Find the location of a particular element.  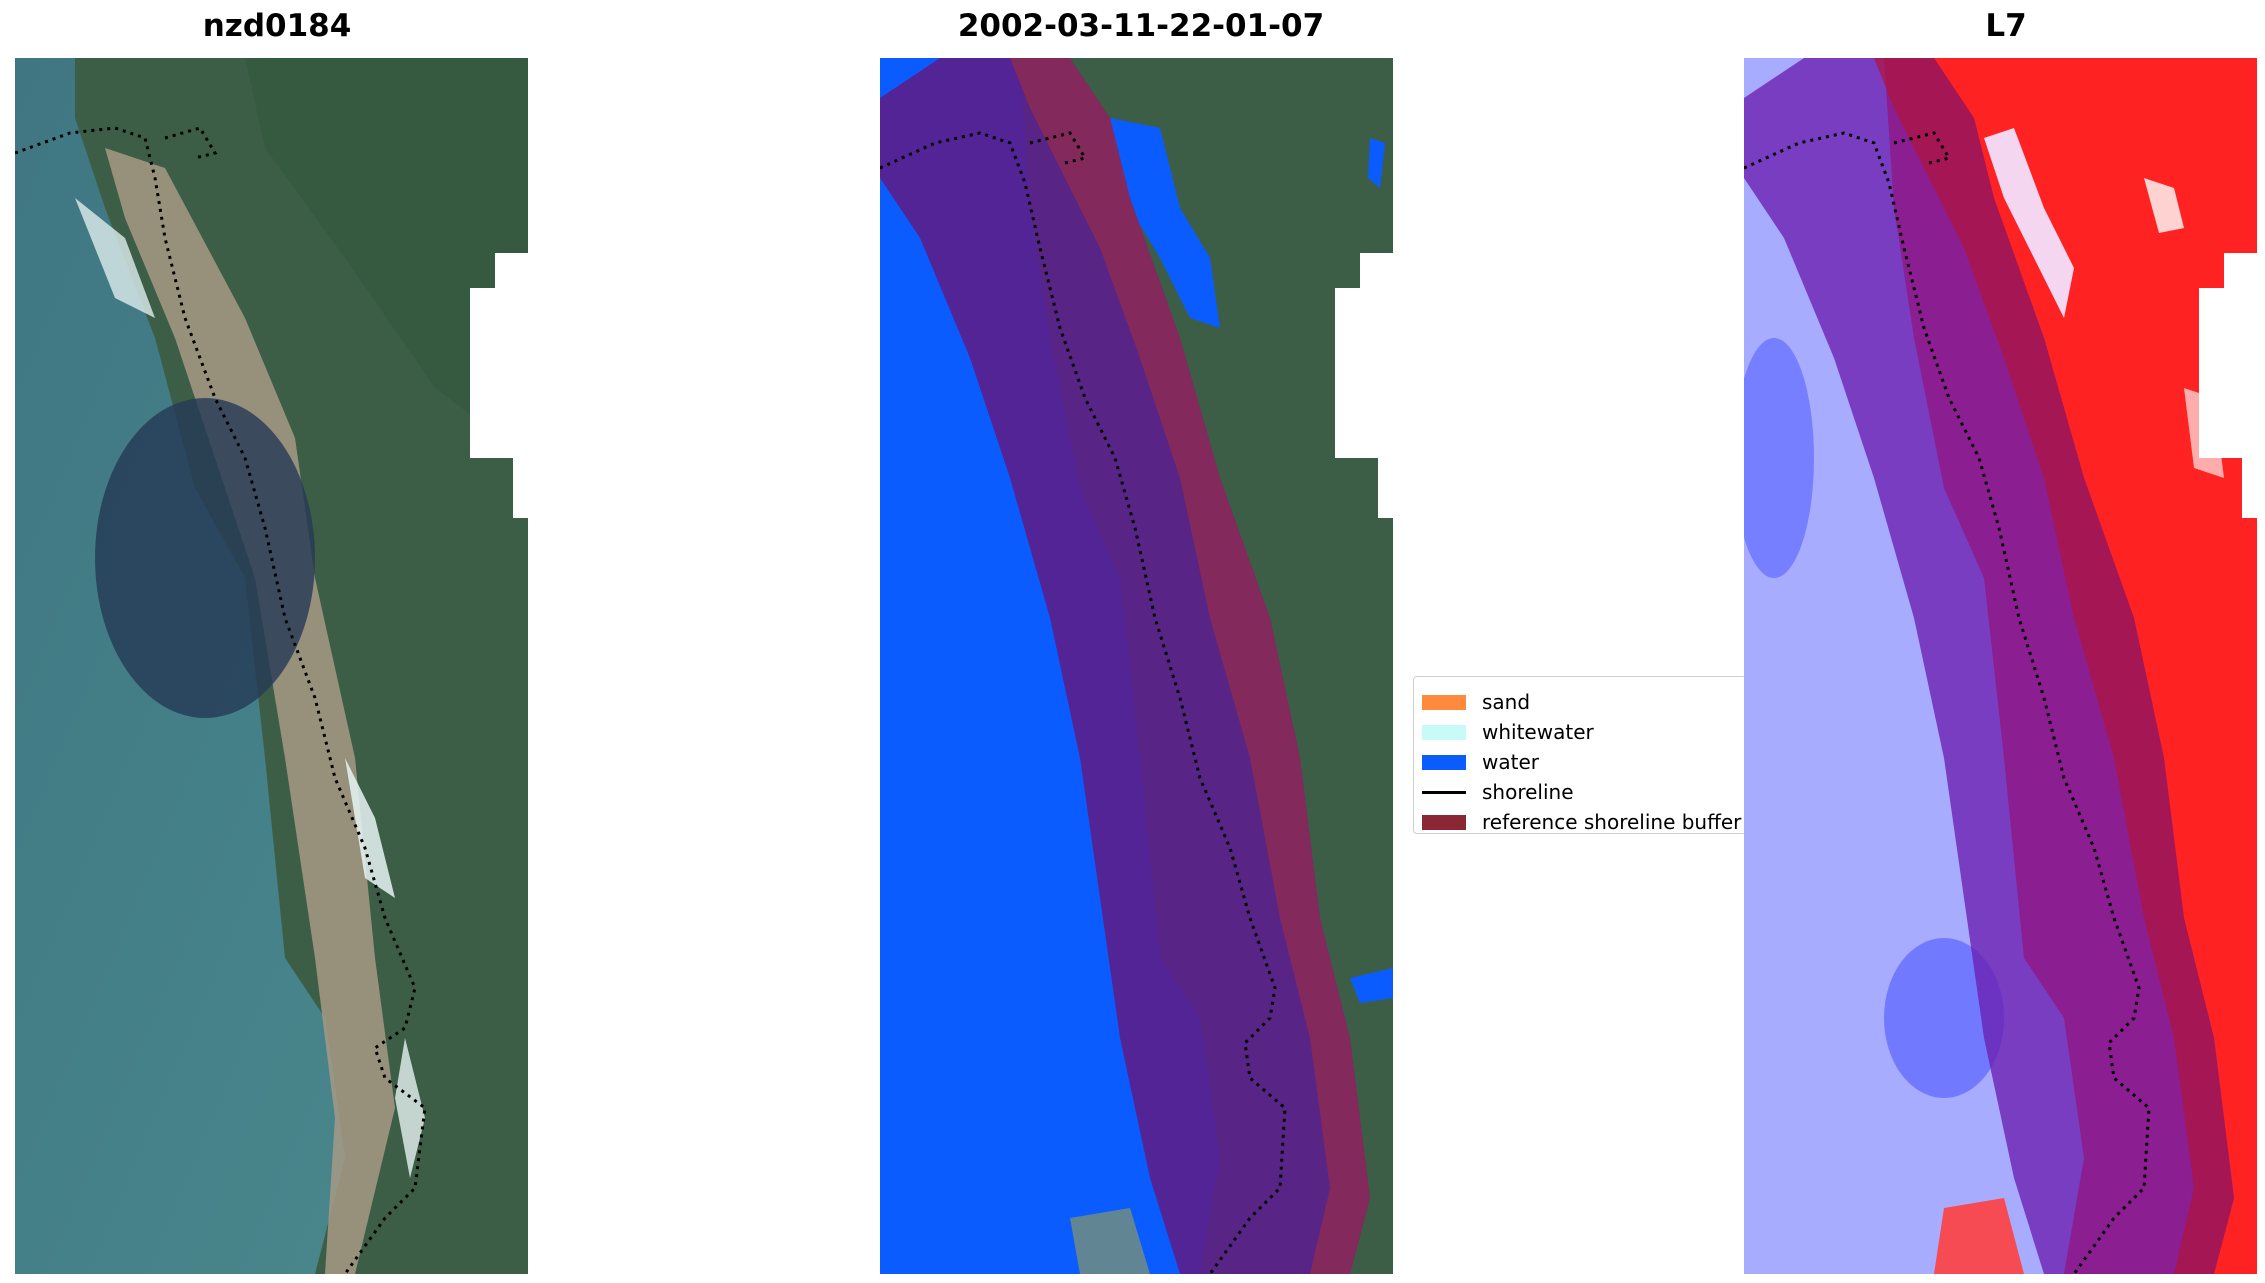

legend-label-whitewater: whitewater is located at coordinates (1538, 732).